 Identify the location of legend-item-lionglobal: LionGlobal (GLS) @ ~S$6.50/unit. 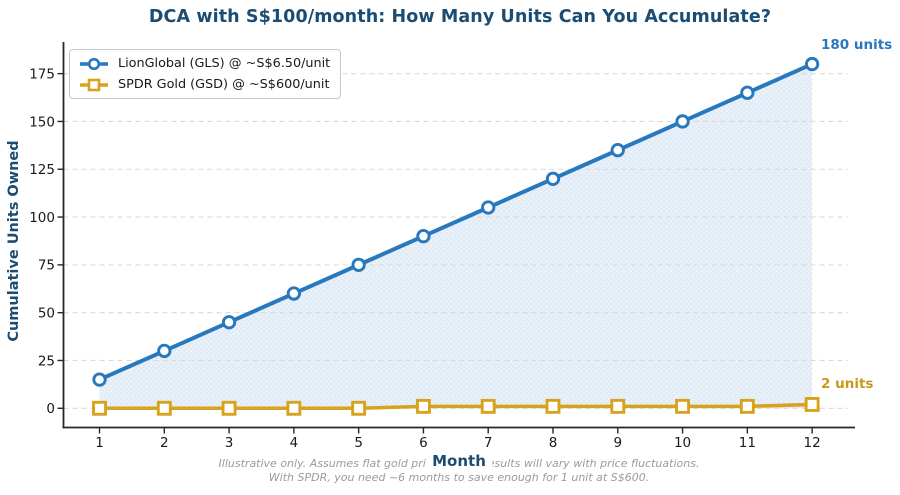
(204, 63).